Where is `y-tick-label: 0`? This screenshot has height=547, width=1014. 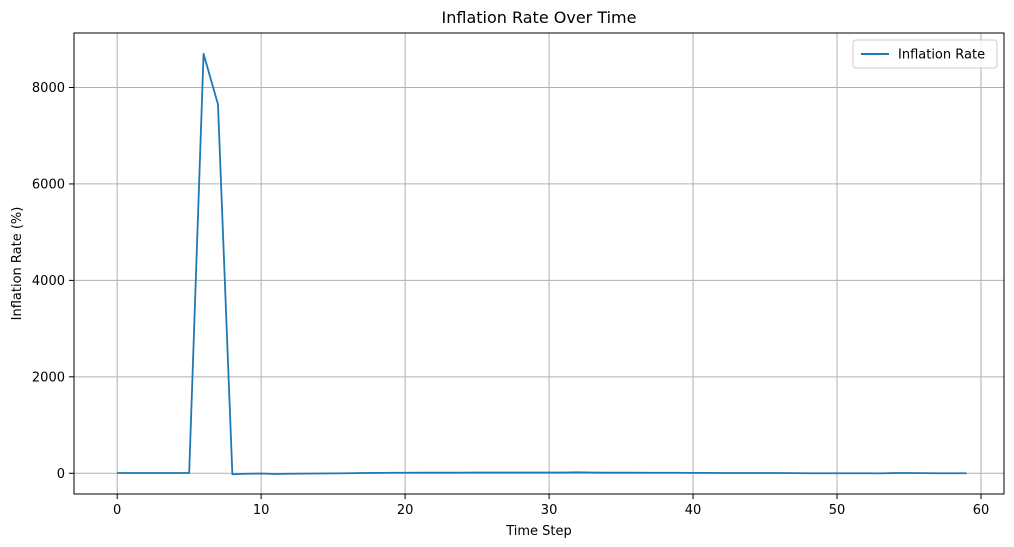 y-tick-label: 0 is located at coordinates (61, 474).